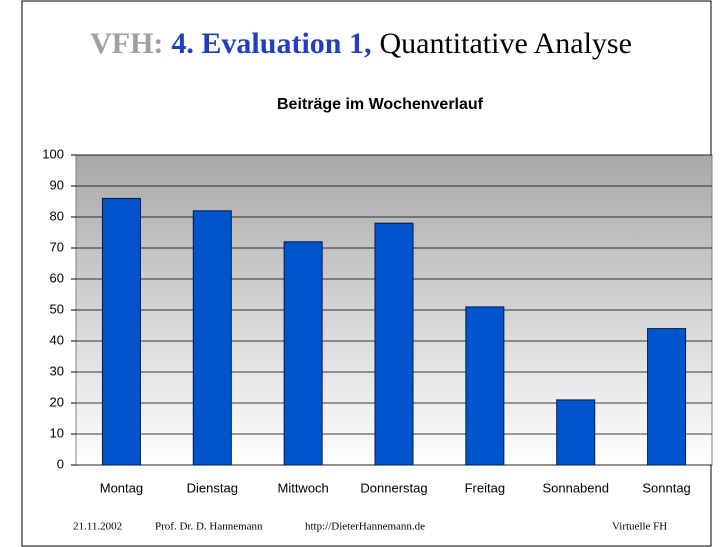 The width and height of the screenshot is (722, 547). What do you see at coordinates (57, 246) in the screenshot?
I see `y-tick-label: 70` at bounding box center [57, 246].